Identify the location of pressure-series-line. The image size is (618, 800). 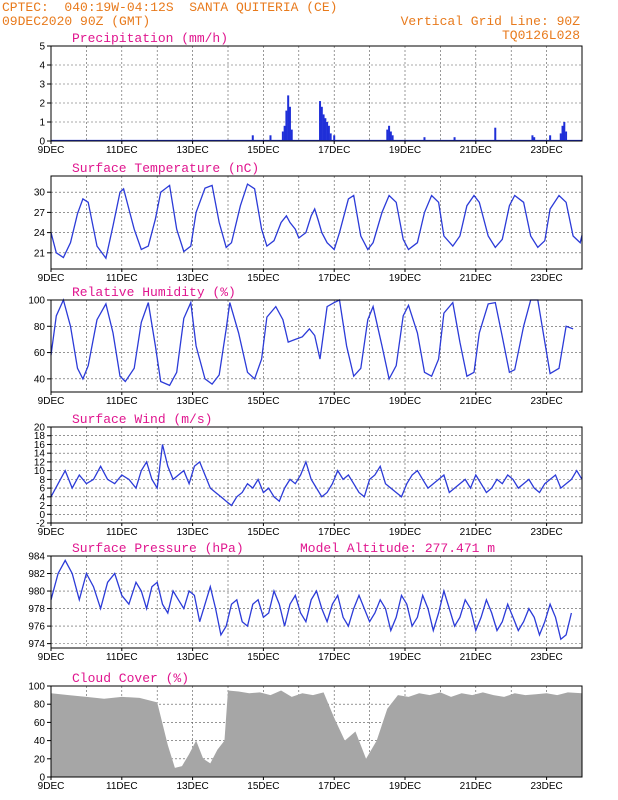
(311, 600).